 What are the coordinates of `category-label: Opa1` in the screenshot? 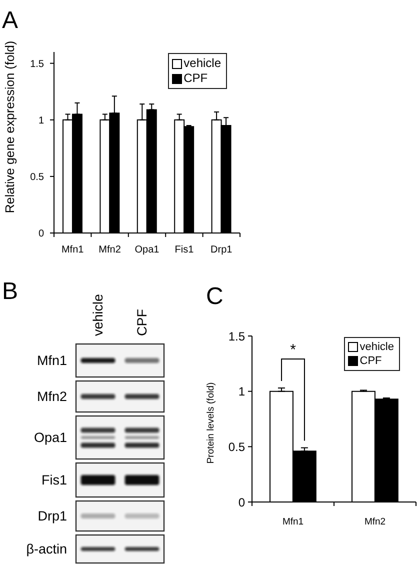 It's located at (50, 437).